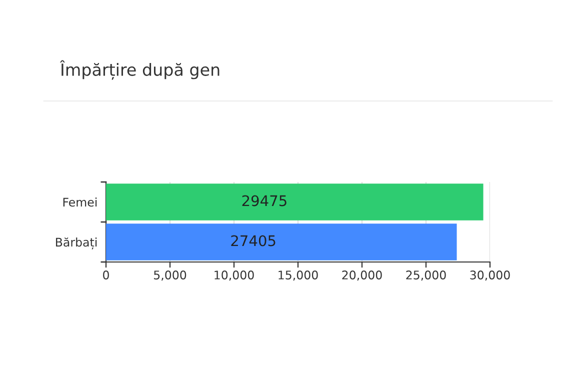  What do you see at coordinates (80, 202) in the screenshot?
I see `y-tick-label: Femei` at bounding box center [80, 202].